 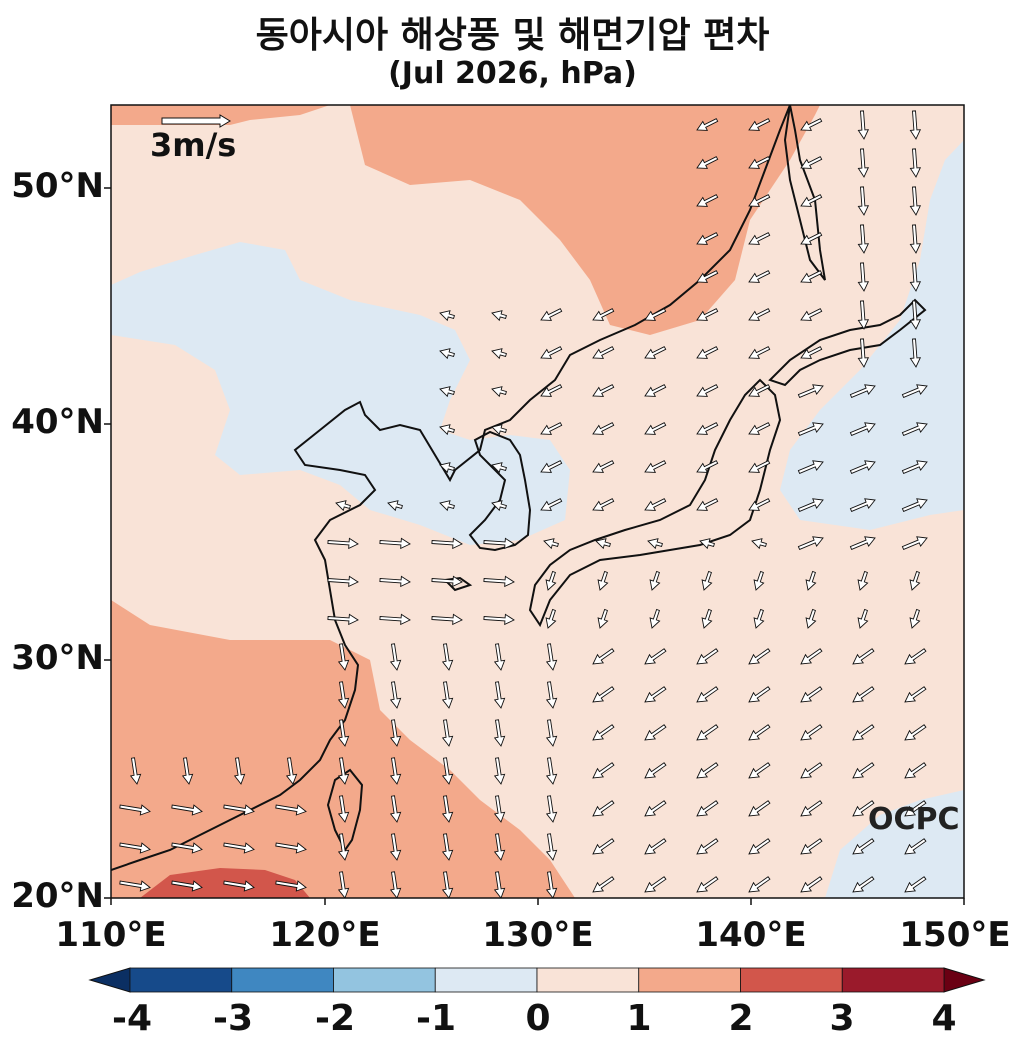 I want to click on reference-vector-arrow, so click(x=196, y=121).